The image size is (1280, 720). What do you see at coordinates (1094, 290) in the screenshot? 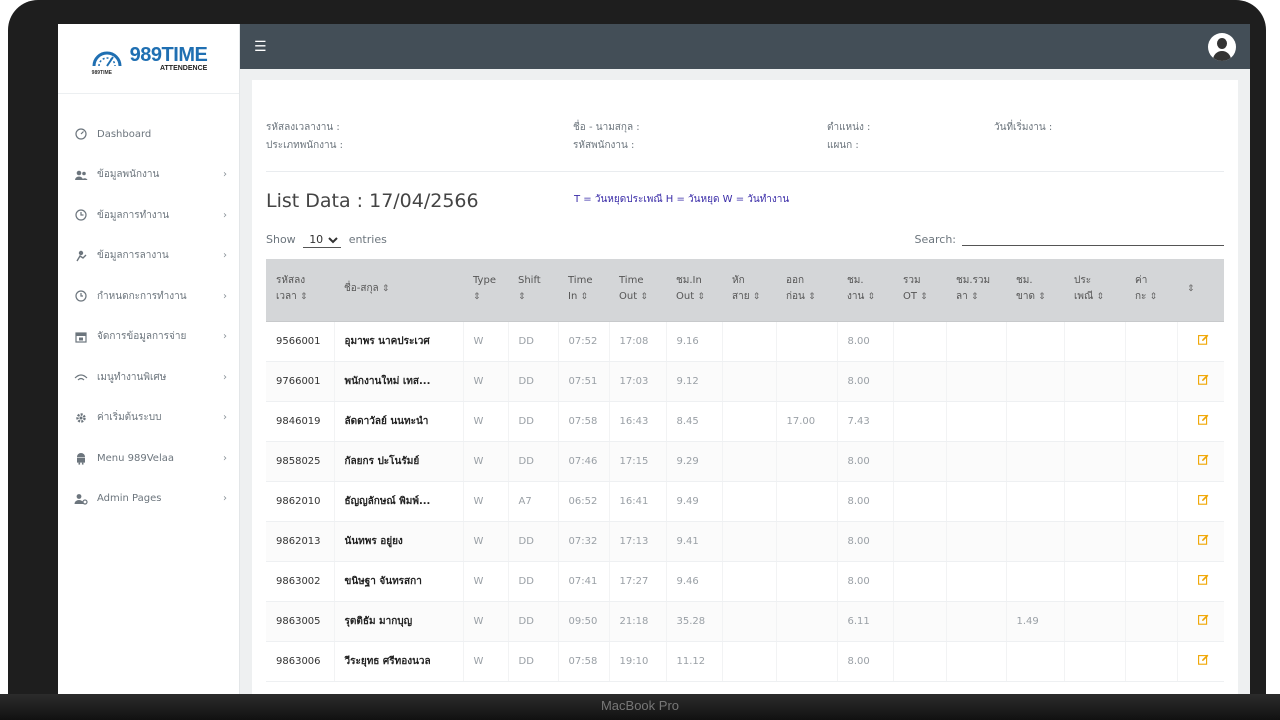
I see `column-header: ประ เพณี ⇕` at bounding box center [1094, 290].